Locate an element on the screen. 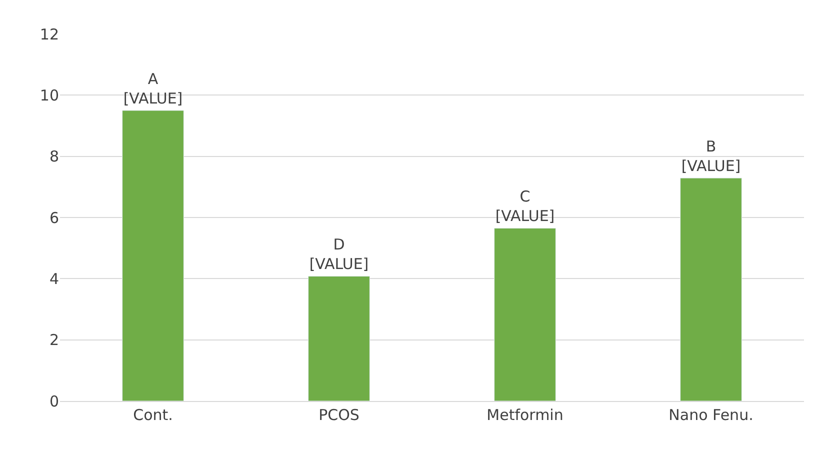 This screenshot has width=822, height=459. y-tick-label: 0 is located at coordinates (54, 401).